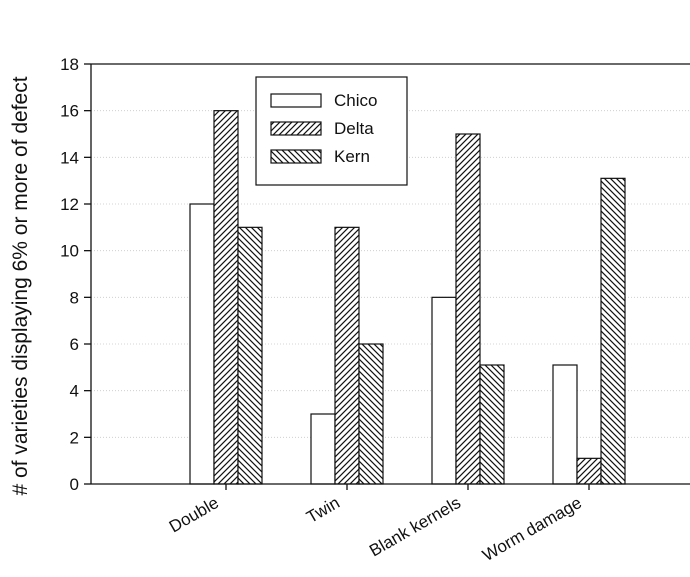  What do you see at coordinates (347, 355) in the screenshot?
I see `bar-delta-twin` at bounding box center [347, 355].